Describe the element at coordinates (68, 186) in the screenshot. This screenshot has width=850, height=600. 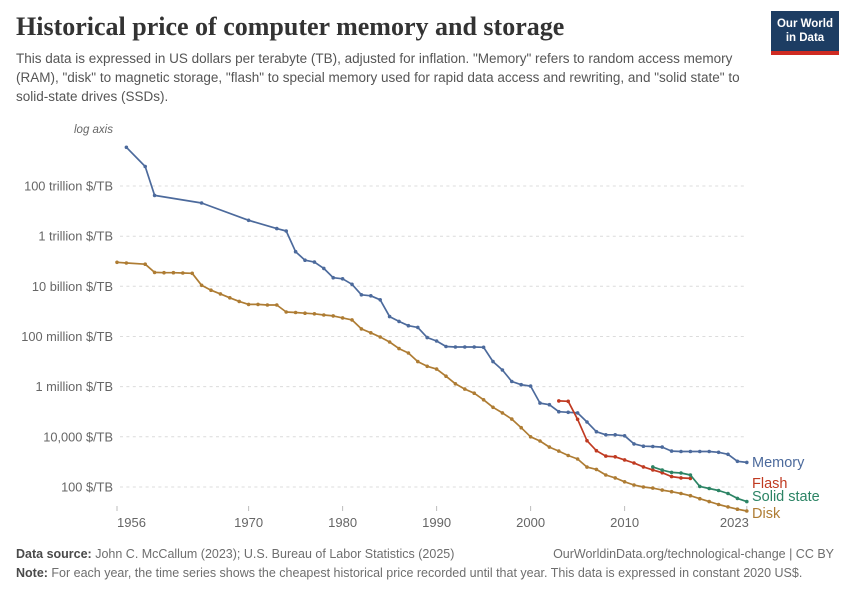
I see `y-axis-tick-label: 100 trillion $/TB` at that location.